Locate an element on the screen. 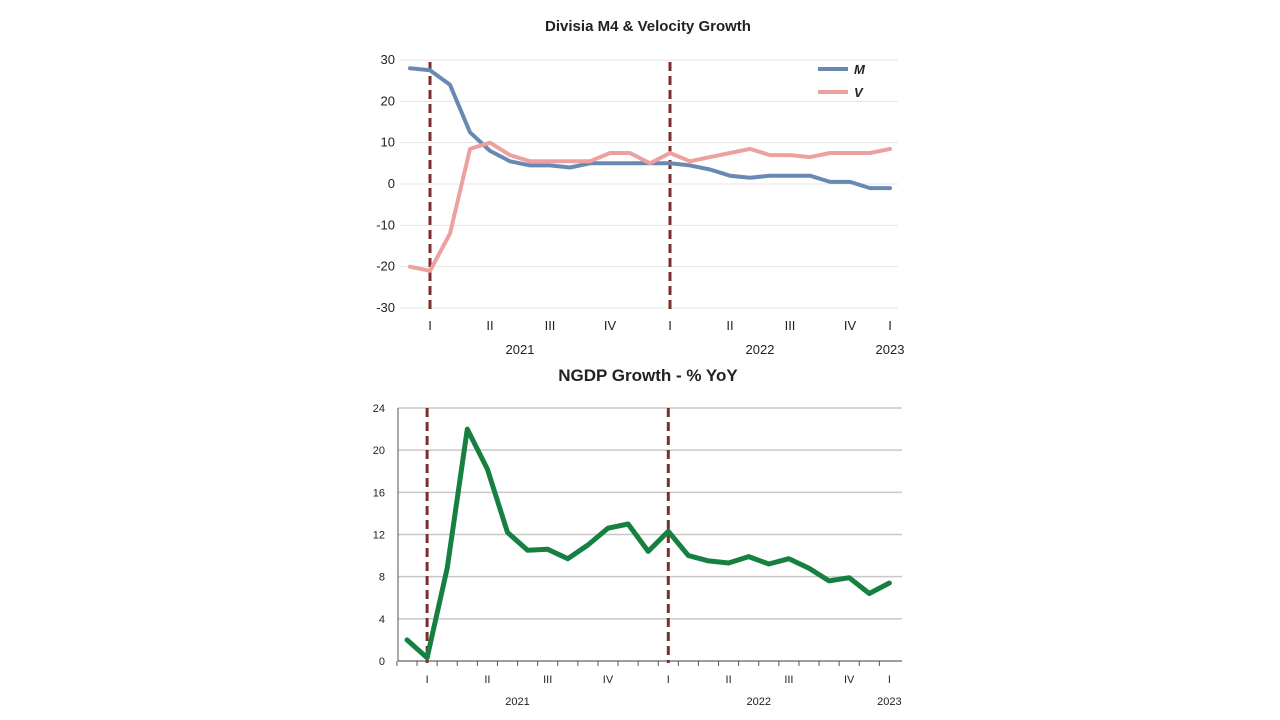 Image resolution: width=1280 pixels, height=720 pixels. y-tick-label: 8 is located at coordinates (382, 578).